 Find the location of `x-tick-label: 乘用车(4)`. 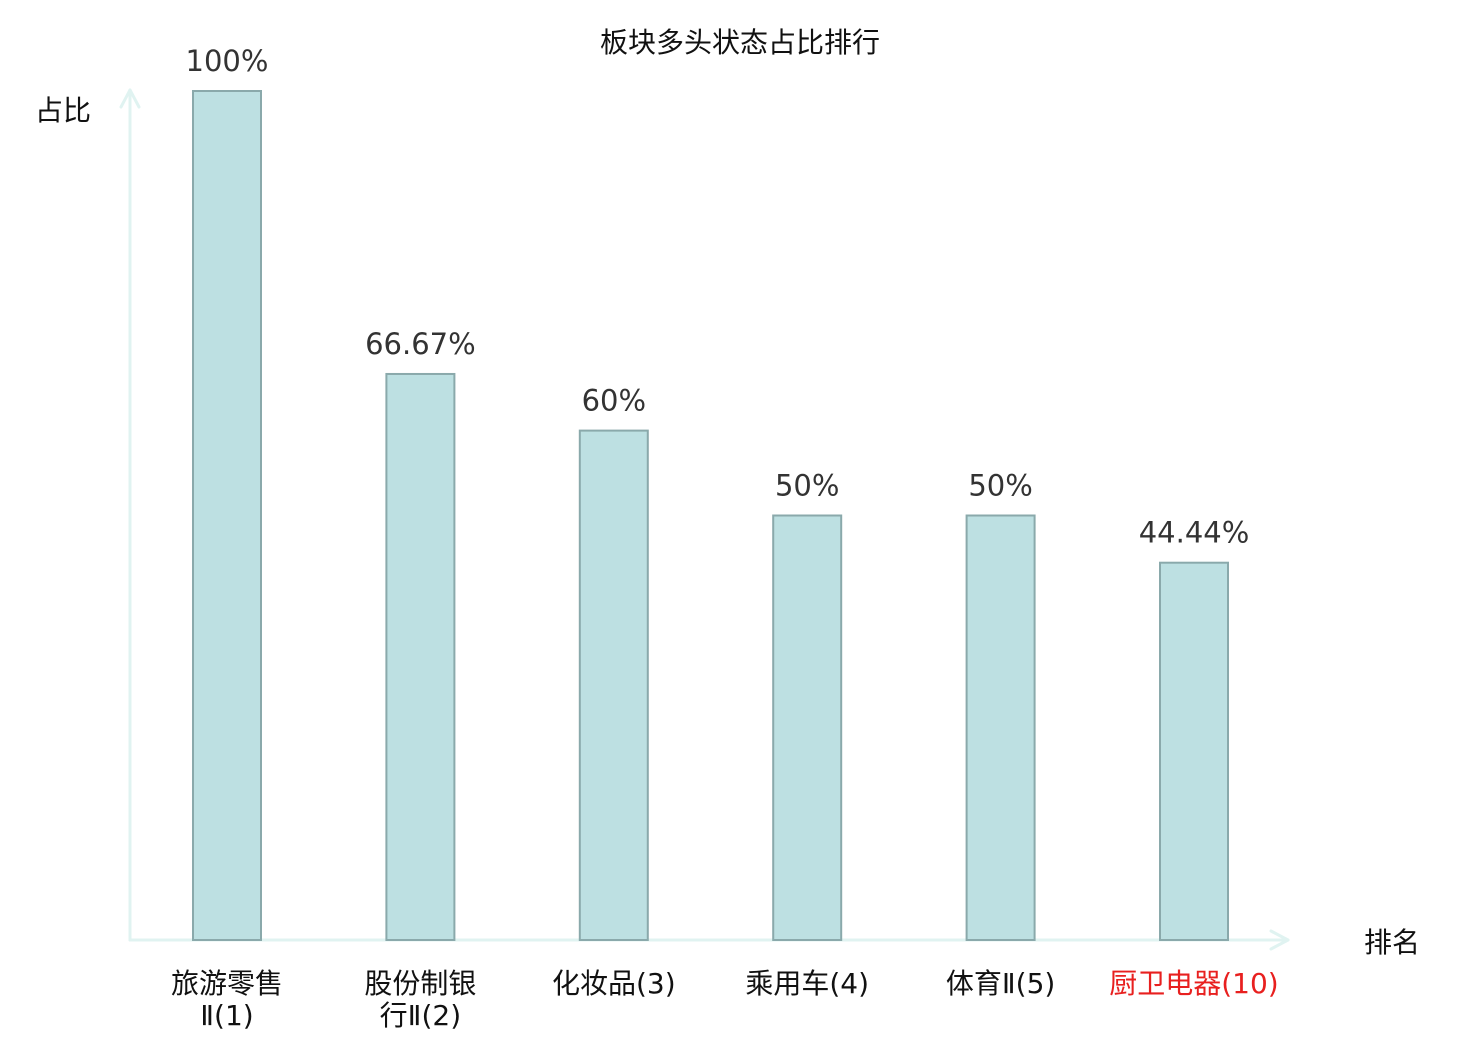

x-tick-label: 乘用车(4) is located at coordinates (807, 983).